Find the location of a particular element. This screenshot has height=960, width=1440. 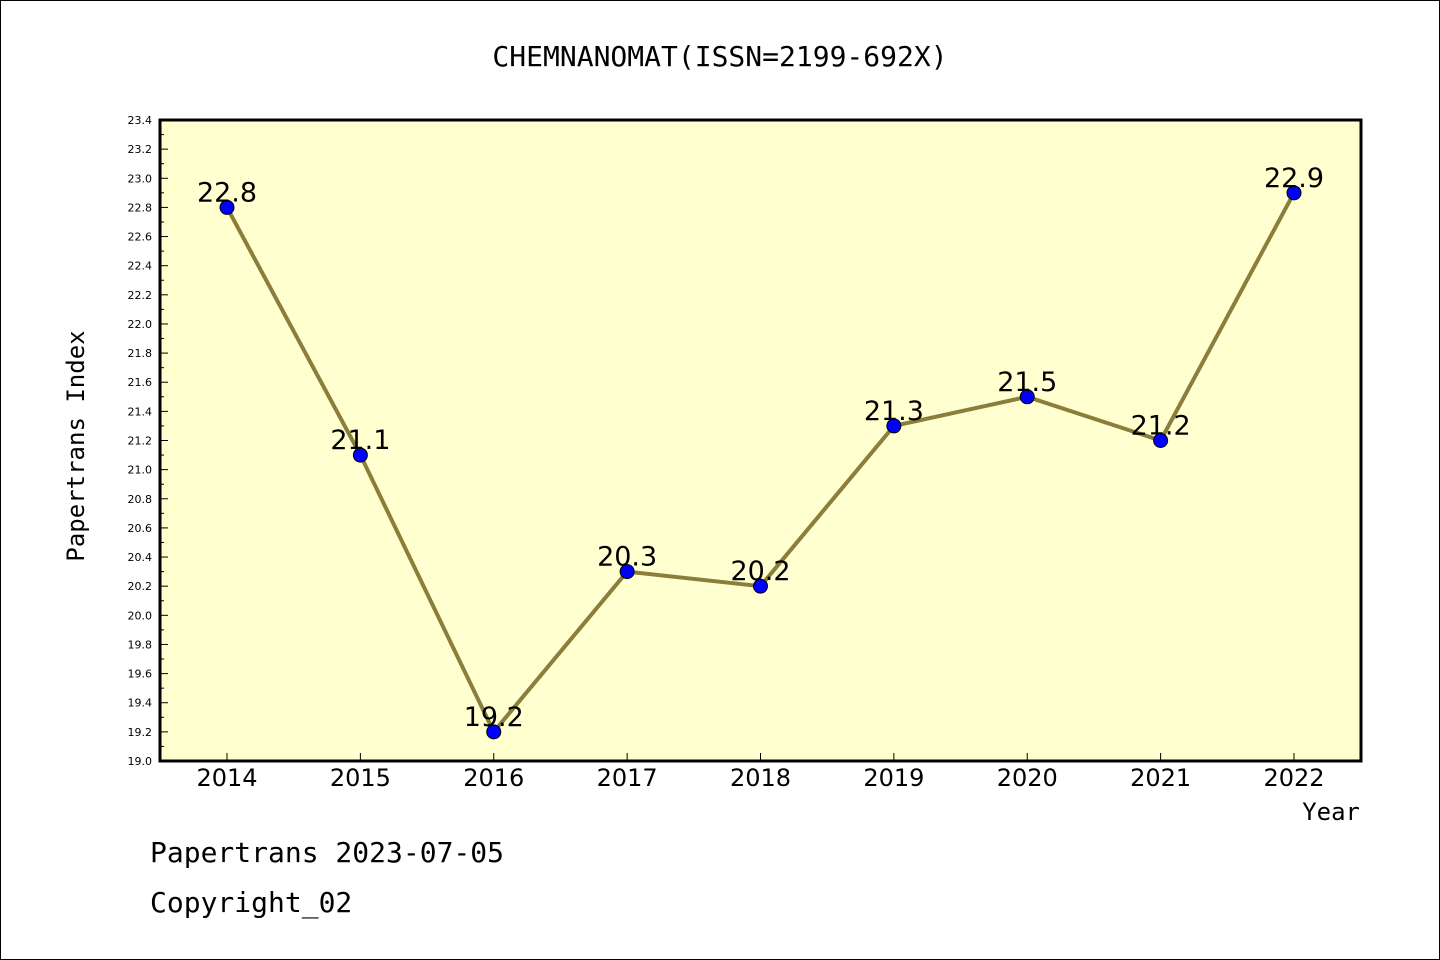

y-tick-label: 23.0 is located at coordinates (140, 178).